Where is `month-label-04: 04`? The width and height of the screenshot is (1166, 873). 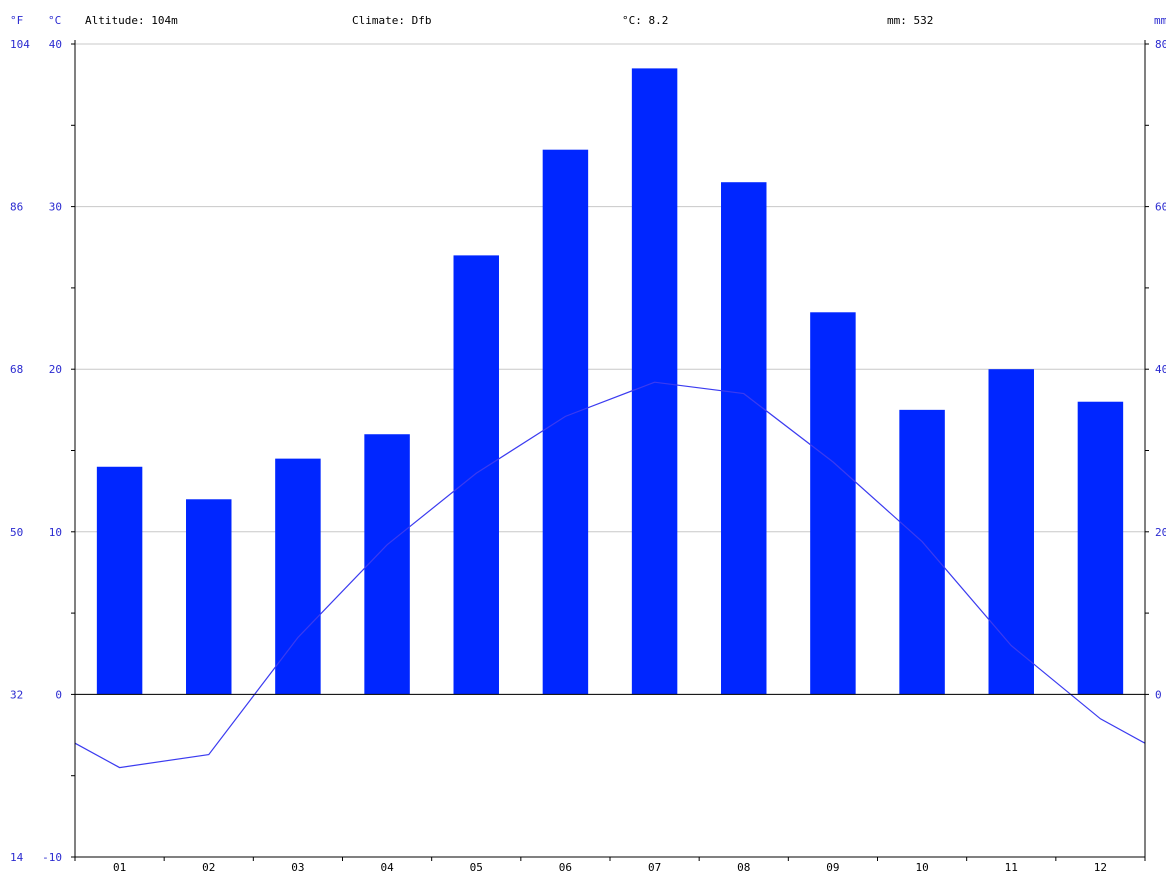
month-label-04: 04 is located at coordinates (387, 867).